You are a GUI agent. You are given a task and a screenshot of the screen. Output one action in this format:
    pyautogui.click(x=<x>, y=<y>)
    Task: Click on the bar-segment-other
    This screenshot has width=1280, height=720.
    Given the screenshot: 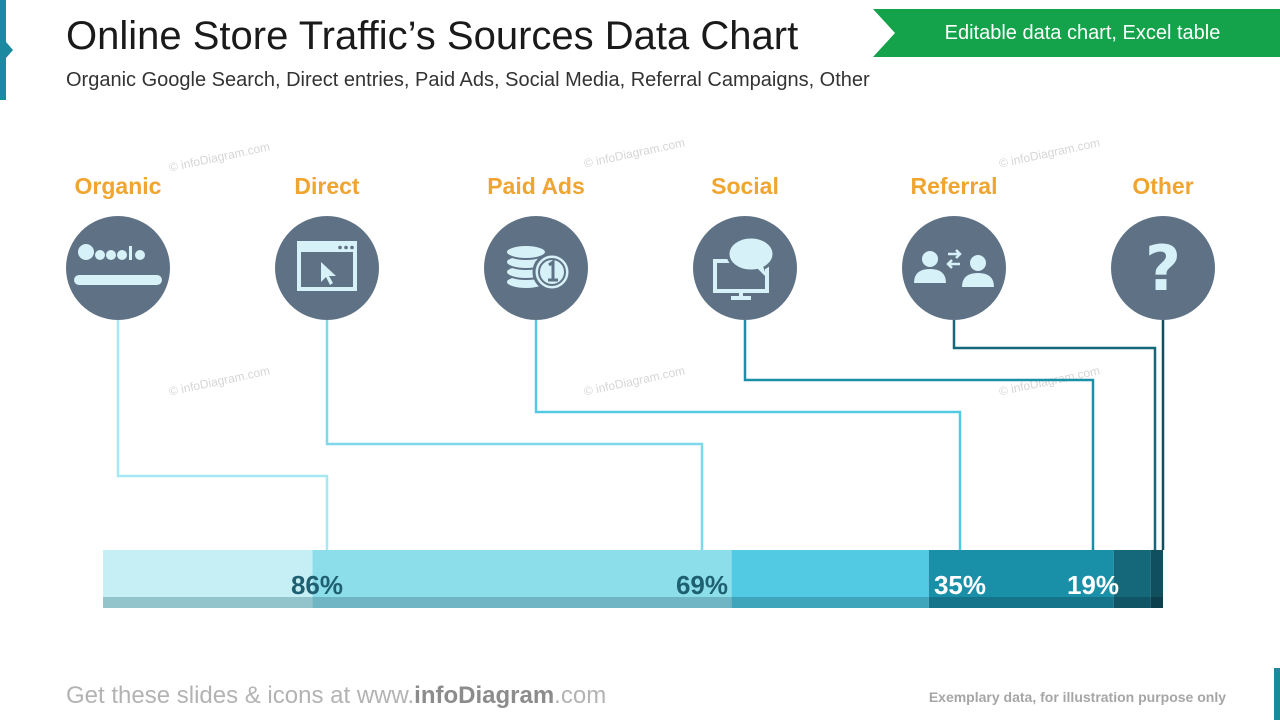 What is the action you would take?
    pyautogui.click(x=1156, y=573)
    